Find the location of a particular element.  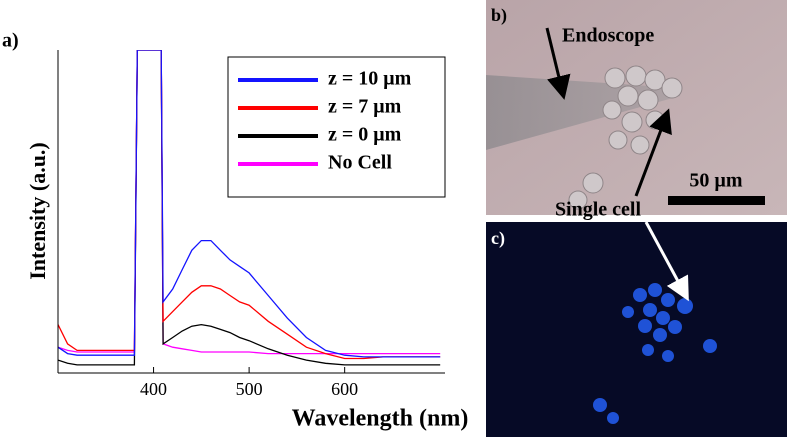

scale-label: 50 µm is located at coordinates (716, 181).